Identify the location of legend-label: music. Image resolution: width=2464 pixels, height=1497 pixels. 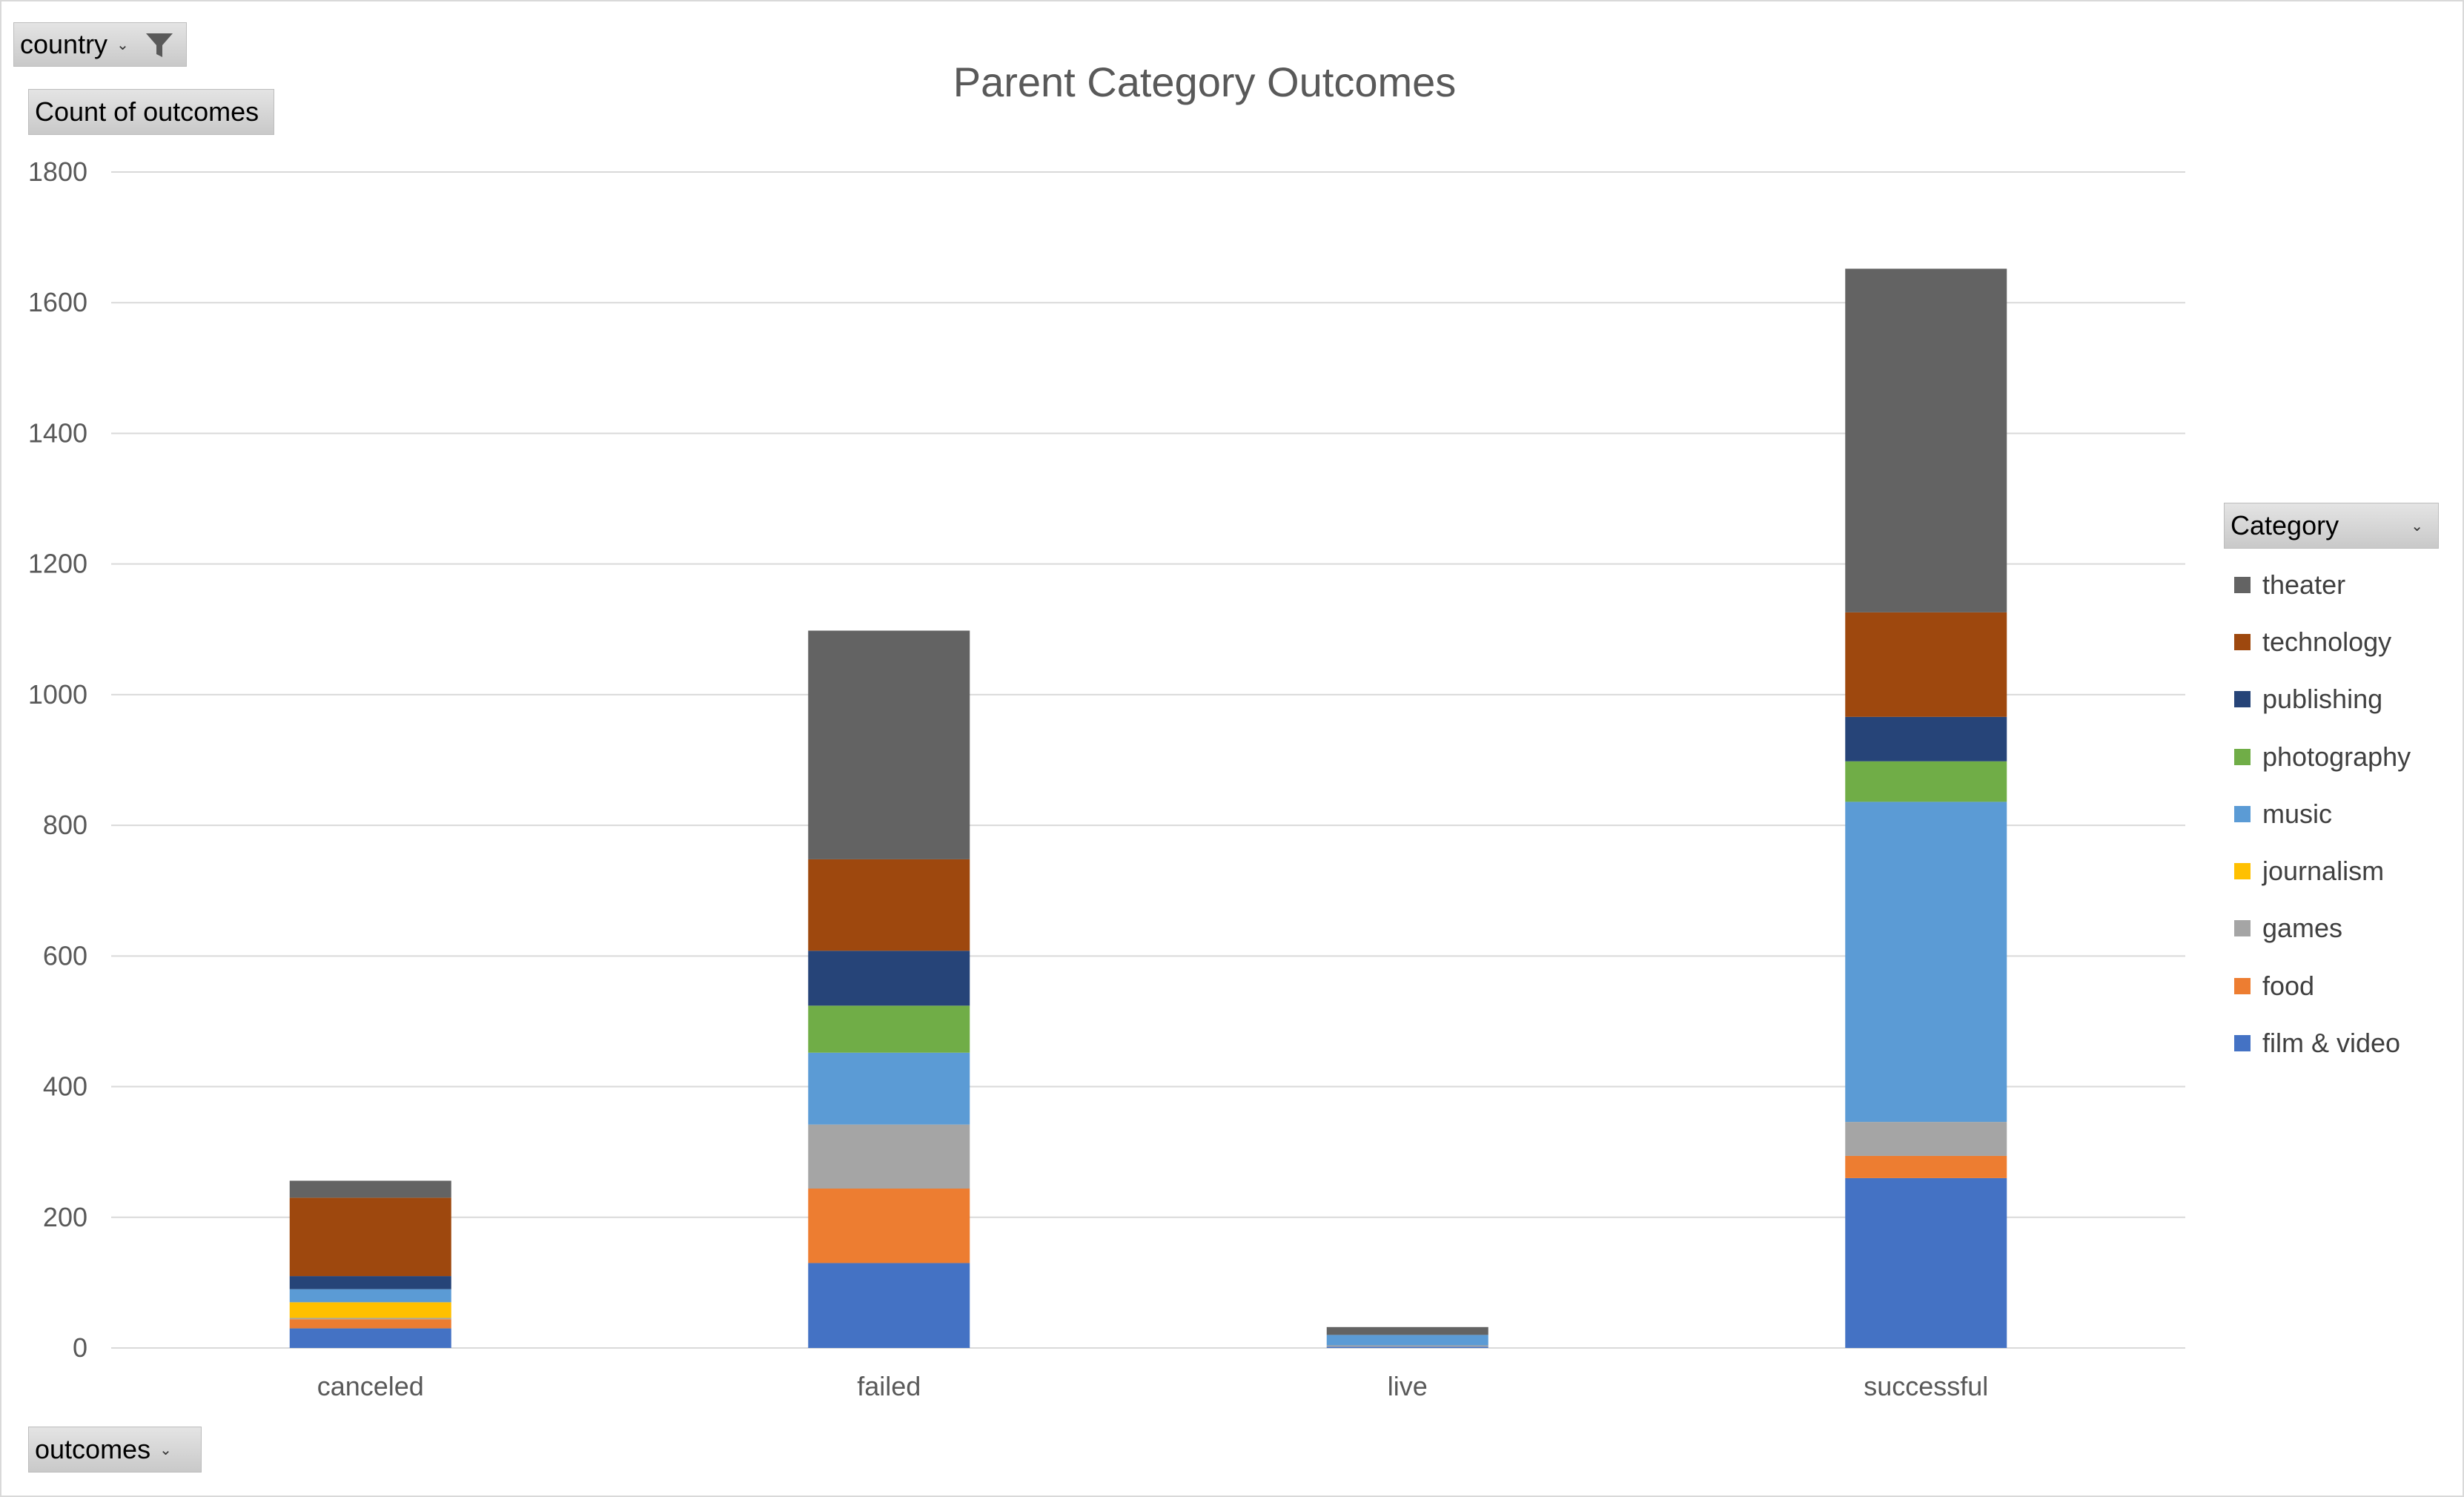
(2297, 813).